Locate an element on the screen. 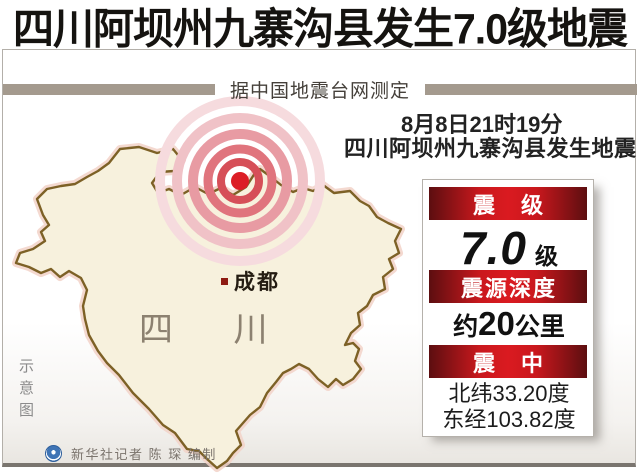 This screenshot has height=473, width=640. depth-unit: 公里 is located at coordinates (539, 327).